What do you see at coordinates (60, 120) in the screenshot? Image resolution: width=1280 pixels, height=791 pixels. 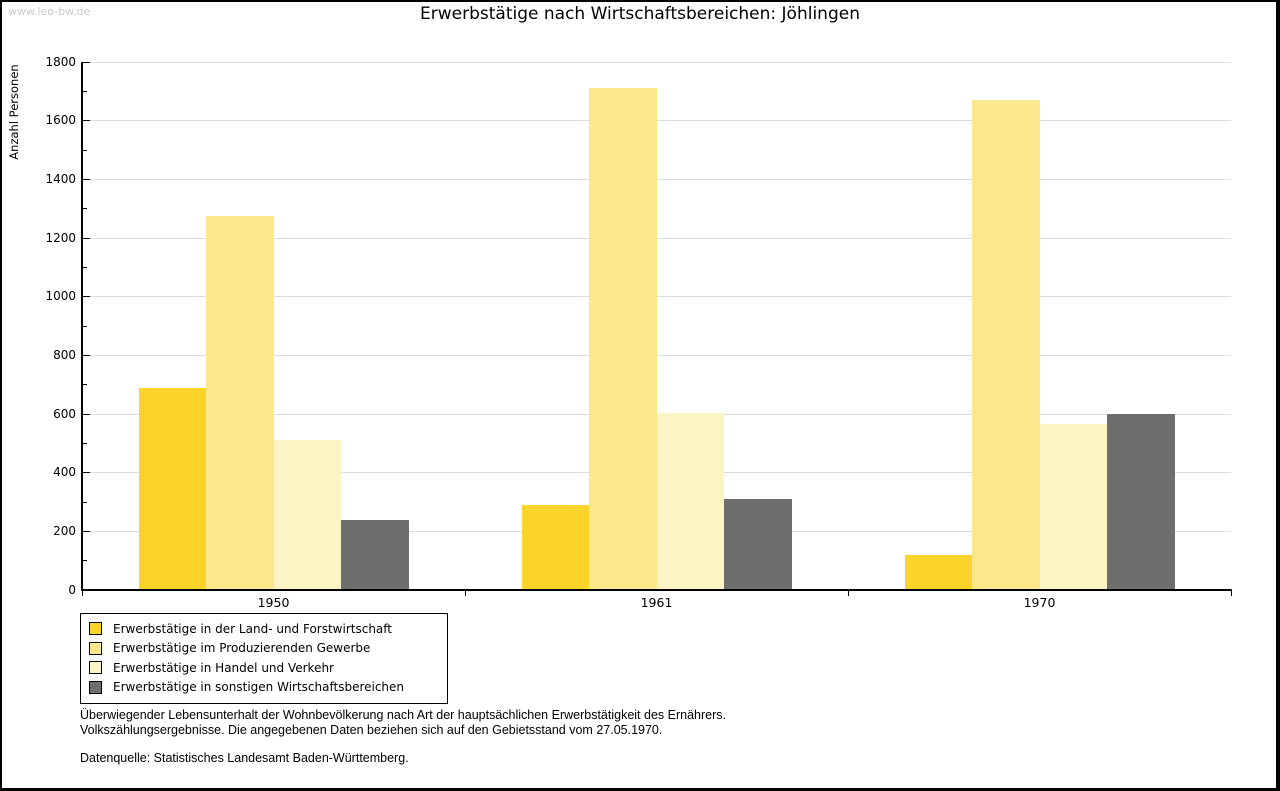 I see `y-tick-label: 1600` at bounding box center [60, 120].